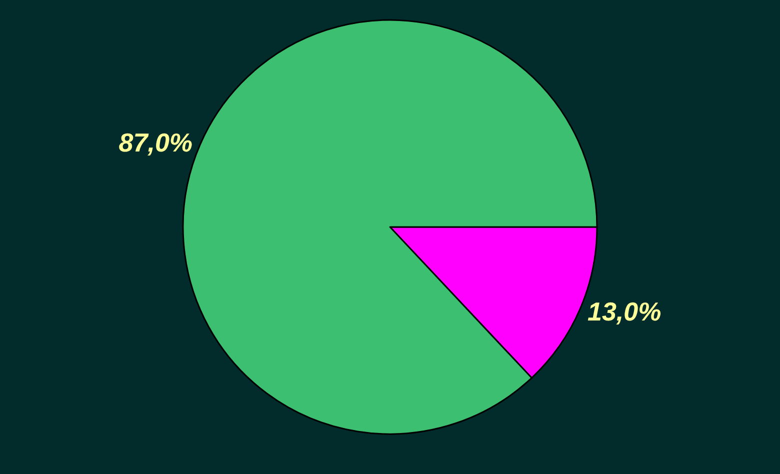 The height and width of the screenshot is (474, 780). What do you see at coordinates (624, 311) in the screenshot?
I see `data-label: 13,0%` at bounding box center [624, 311].